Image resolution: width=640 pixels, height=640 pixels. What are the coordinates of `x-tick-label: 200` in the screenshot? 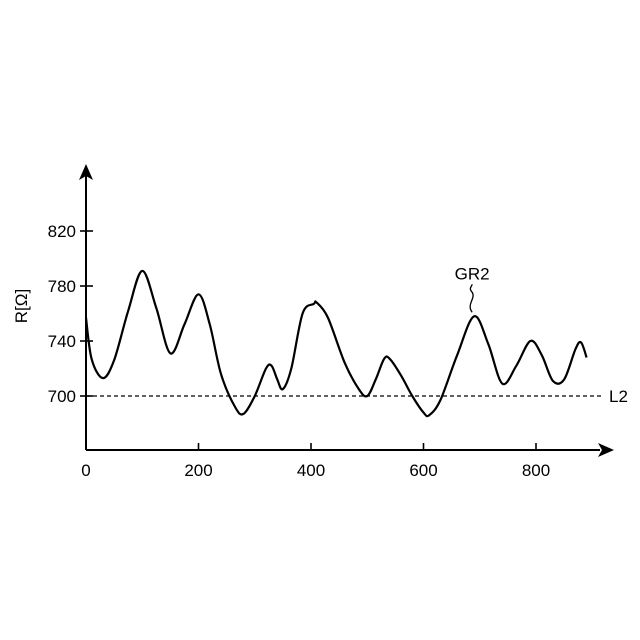 It's located at (198, 470).